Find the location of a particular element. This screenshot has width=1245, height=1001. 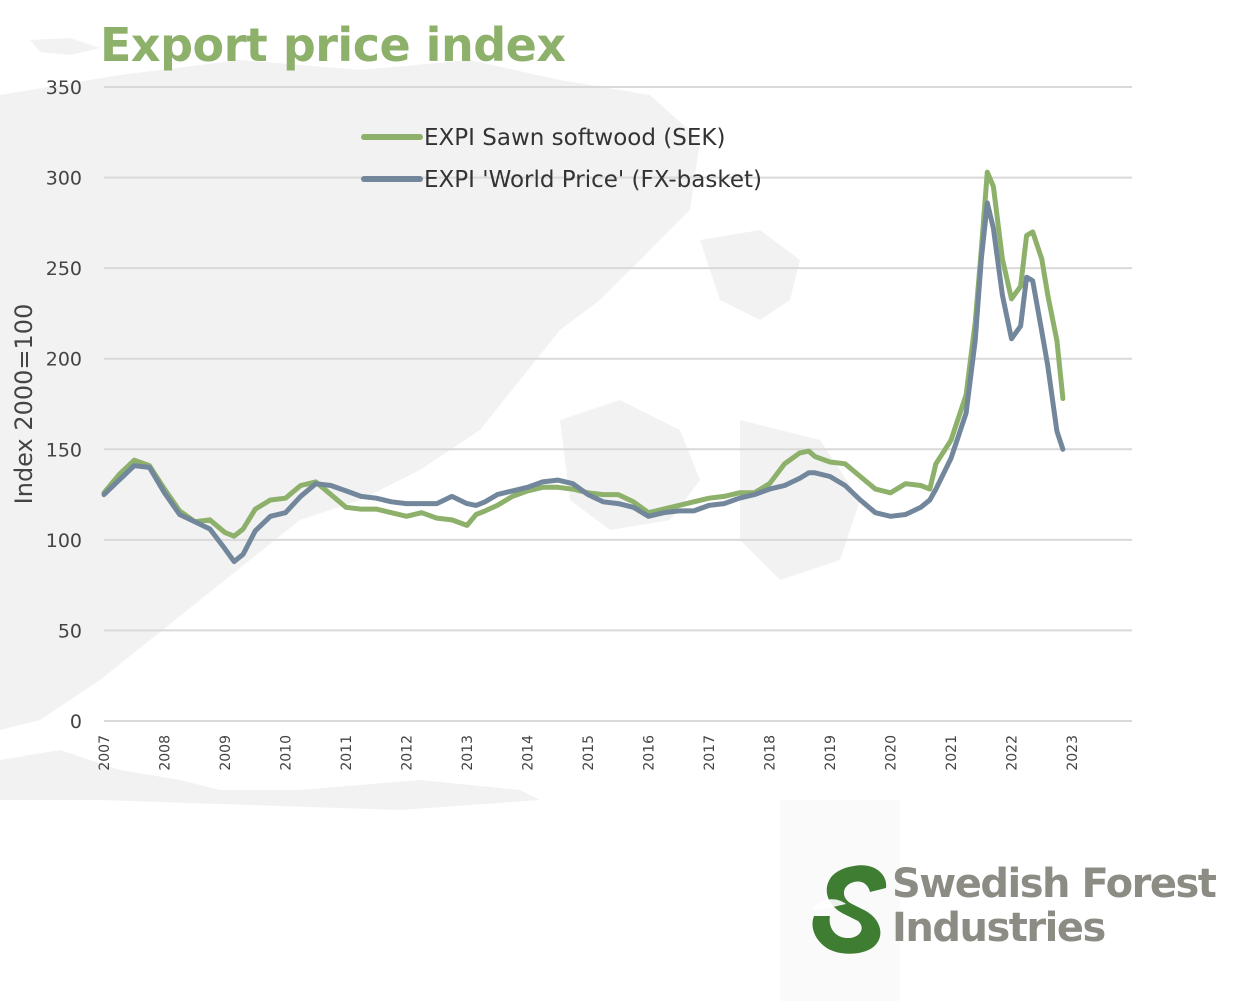

x-tick-label: 2017 is located at coordinates (710, 753).